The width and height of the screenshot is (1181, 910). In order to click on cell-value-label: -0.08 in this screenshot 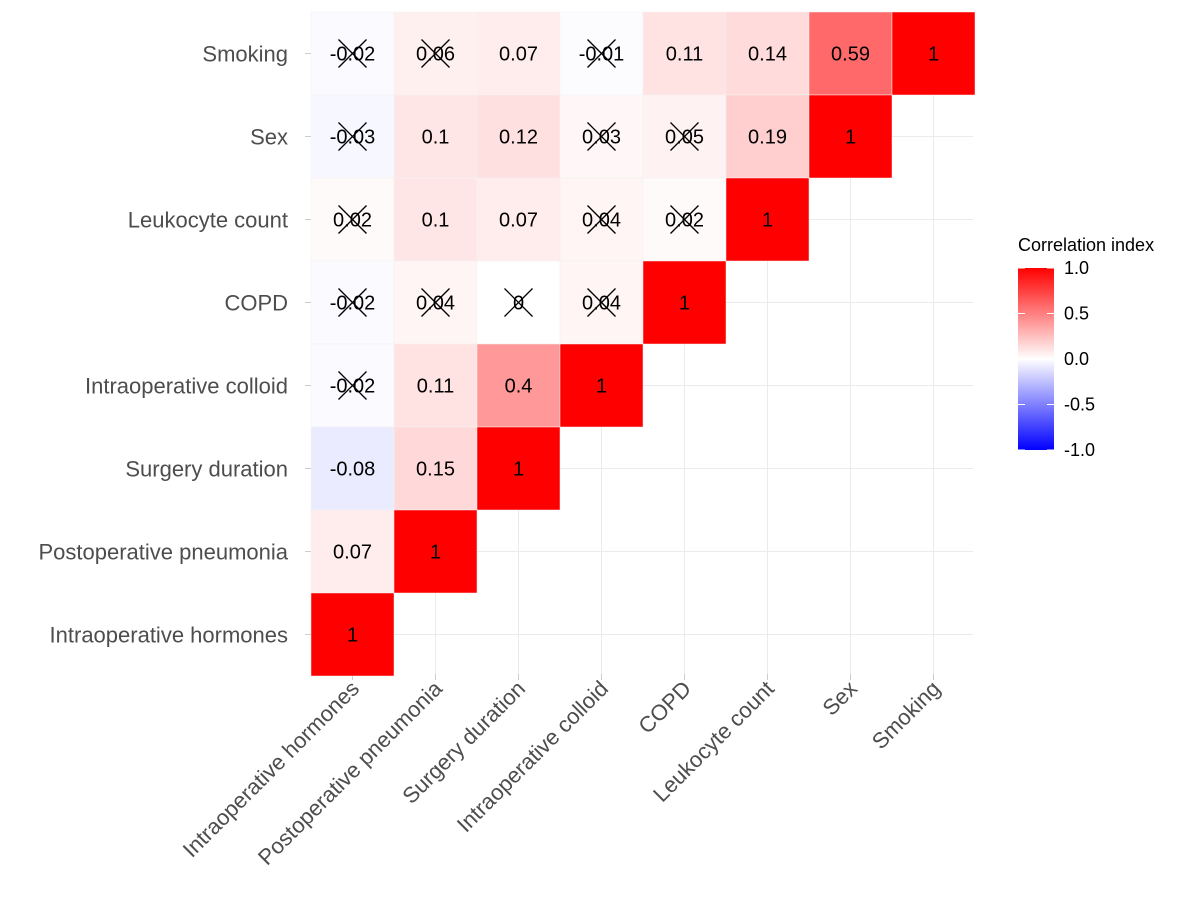, I will do `click(353, 470)`.